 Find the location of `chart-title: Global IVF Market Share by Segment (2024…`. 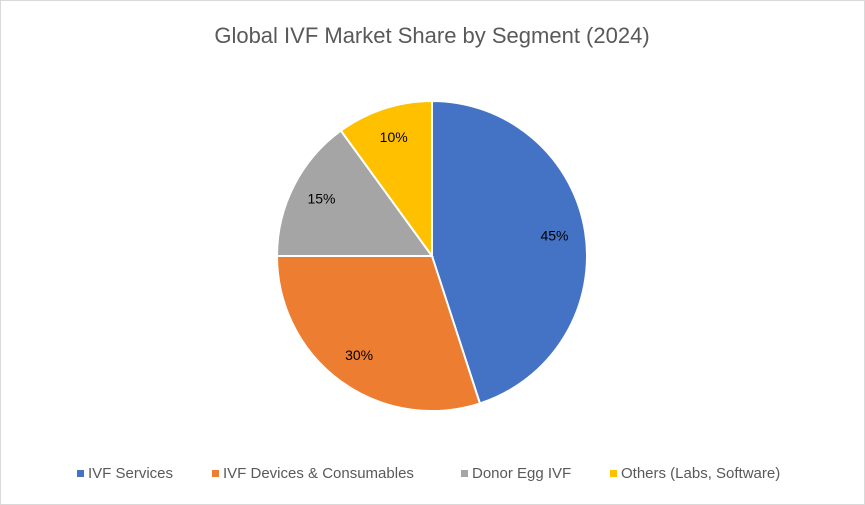

chart-title: Global IVF Market Share by Segment (2024… is located at coordinates (431, 35).